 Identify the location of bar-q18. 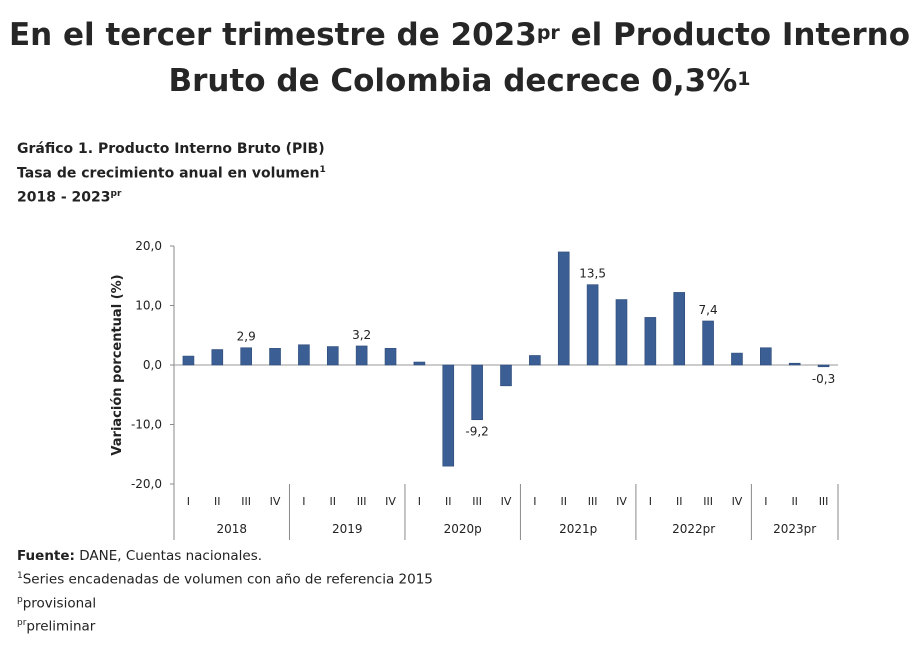
(679, 329).